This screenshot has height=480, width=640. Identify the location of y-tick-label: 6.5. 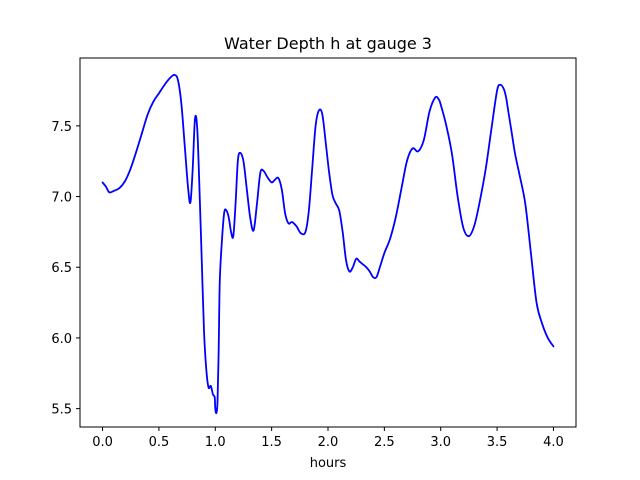
(61, 268).